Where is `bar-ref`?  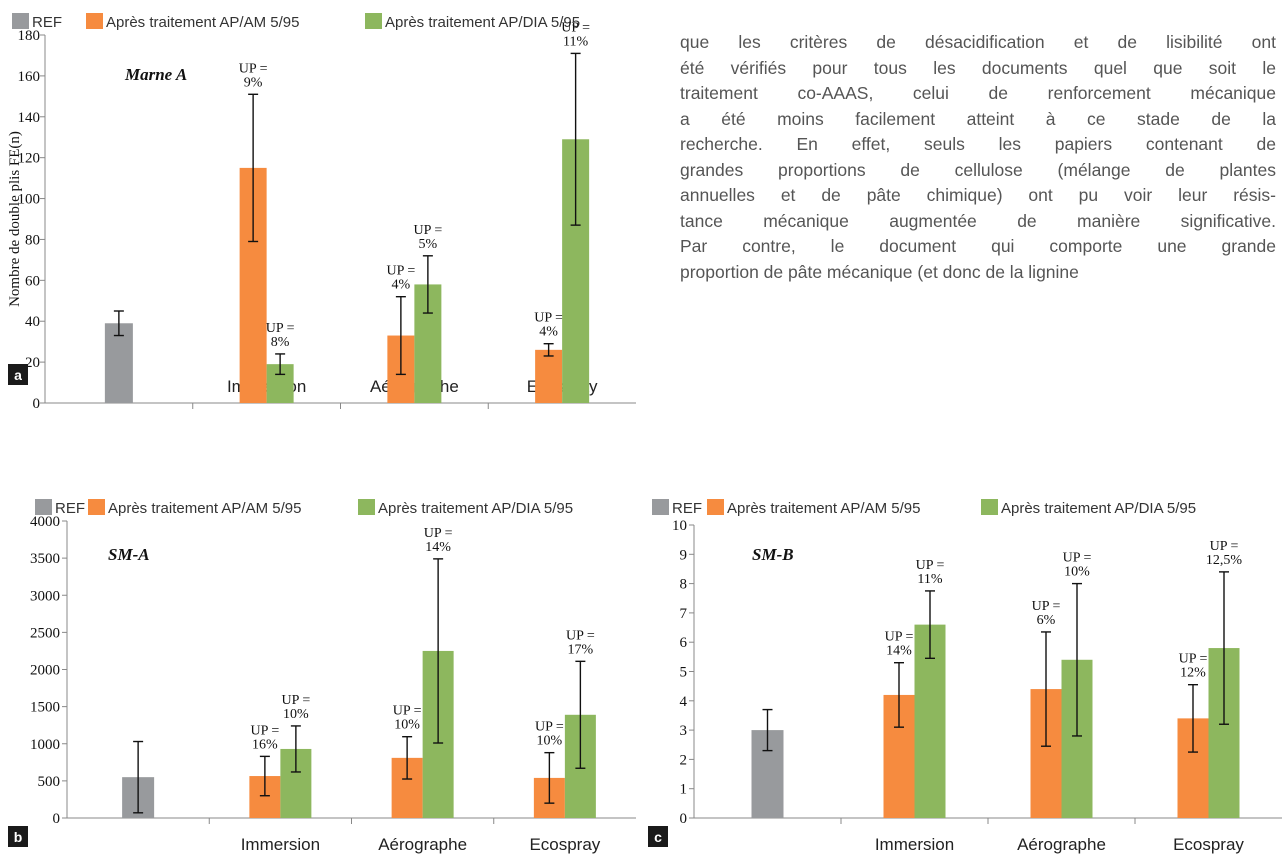
bar-ref is located at coordinates (118, 363).